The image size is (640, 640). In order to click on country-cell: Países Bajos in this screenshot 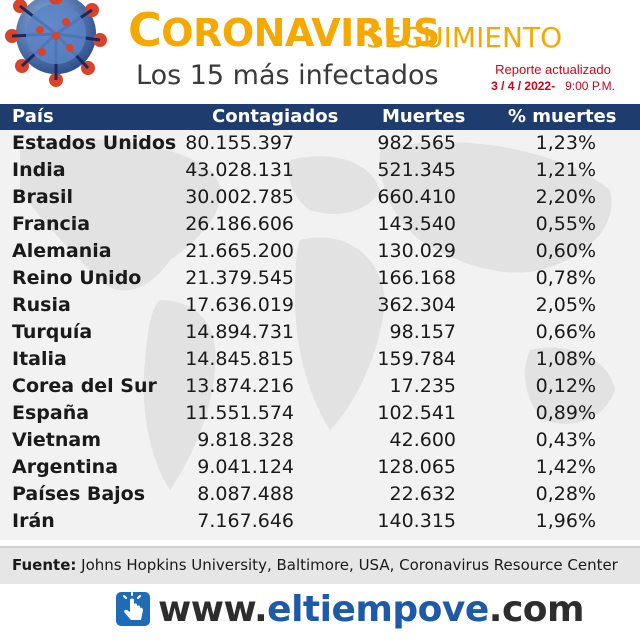, I will do `click(79, 494)`.